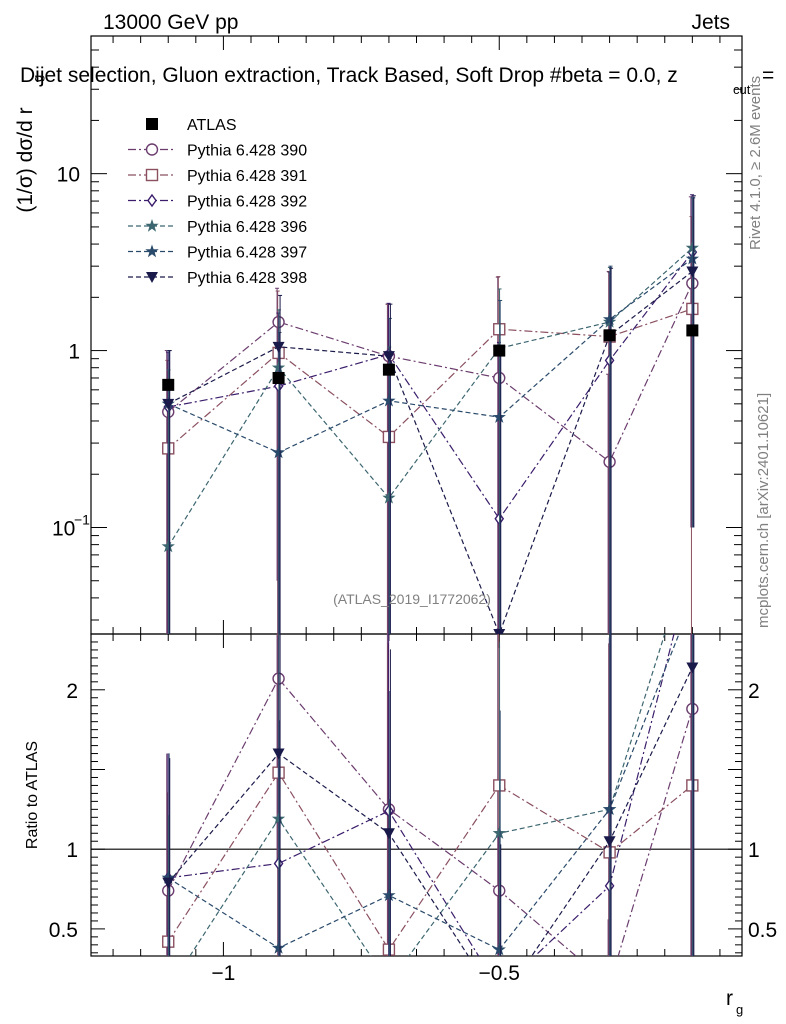 This screenshot has height=1024, width=786. Describe the element at coordinates (152, 277) in the screenshot. I see `legend-entry-pythia-6-428-398-marker` at that location.